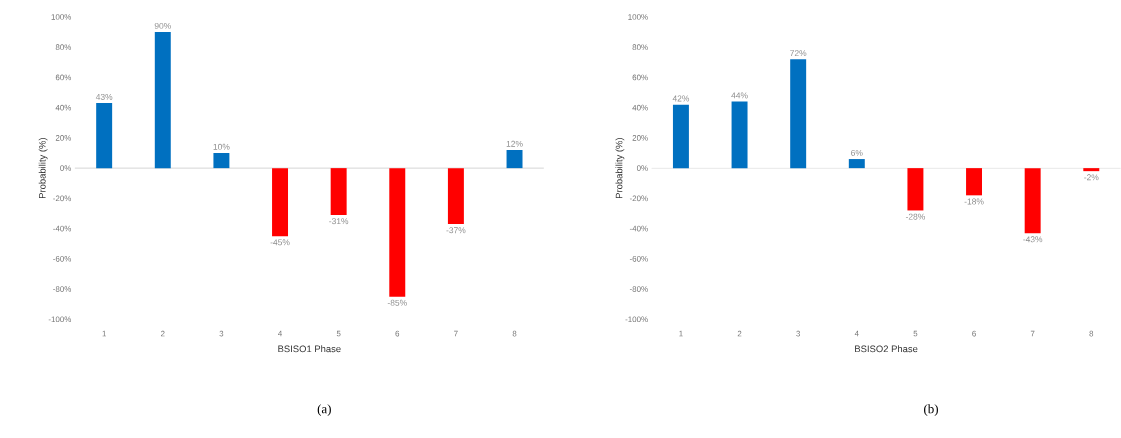 The height and width of the screenshot is (438, 1121). Describe the element at coordinates (931, 410) in the screenshot. I see `text: (b)` at that location.